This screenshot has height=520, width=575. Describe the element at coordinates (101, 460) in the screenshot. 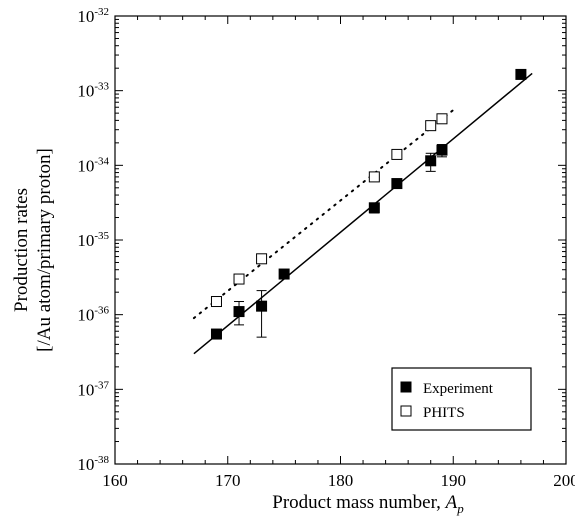

I see `y-tick-label-exponent: -38` at that location.